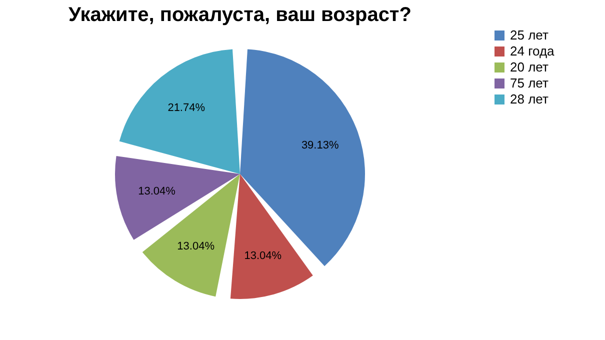  What do you see at coordinates (529, 99) in the screenshot?
I see `legend-label: 28 лет` at bounding box center [529, 99].